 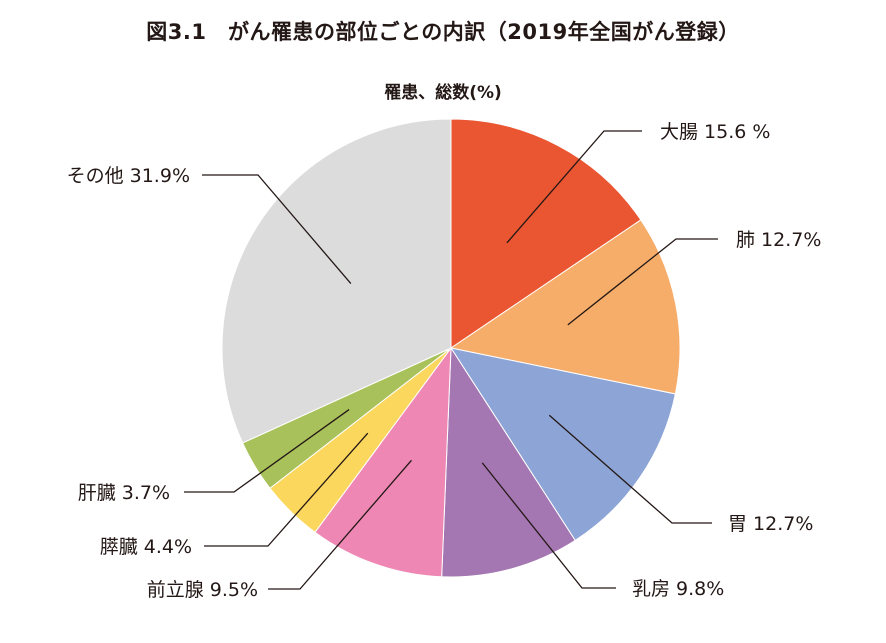 What do you see at coordinates (778, 240) in the screenshot?
I see `slice-label-2: 肺 12.7%` at bounding box center [778, 240].